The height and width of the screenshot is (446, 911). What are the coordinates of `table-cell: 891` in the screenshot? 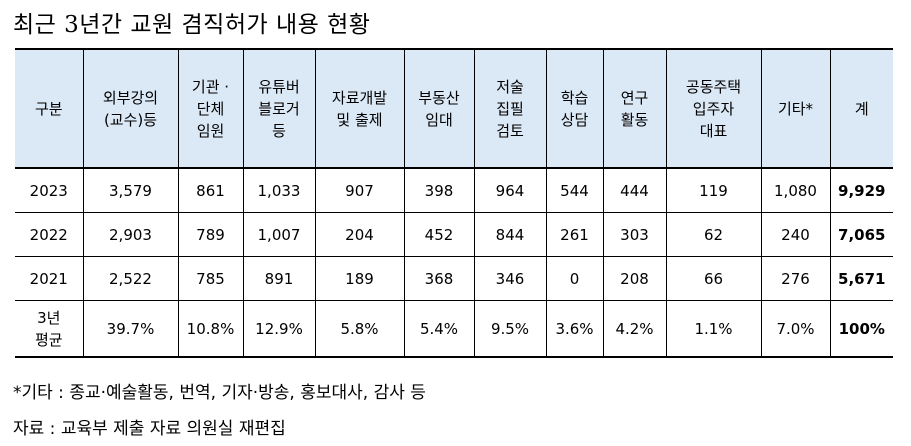 It's located at (279, 278).